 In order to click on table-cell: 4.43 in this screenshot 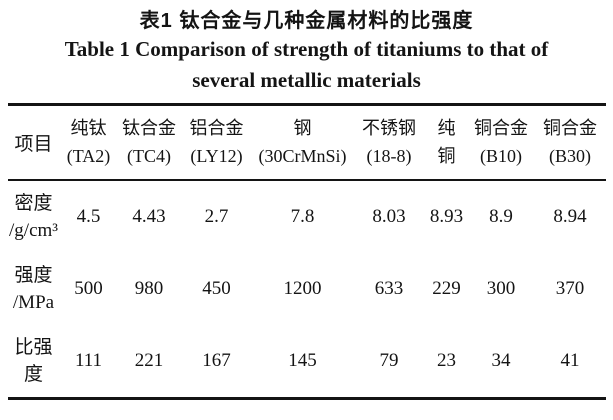, I will do `click(149, 216)`.